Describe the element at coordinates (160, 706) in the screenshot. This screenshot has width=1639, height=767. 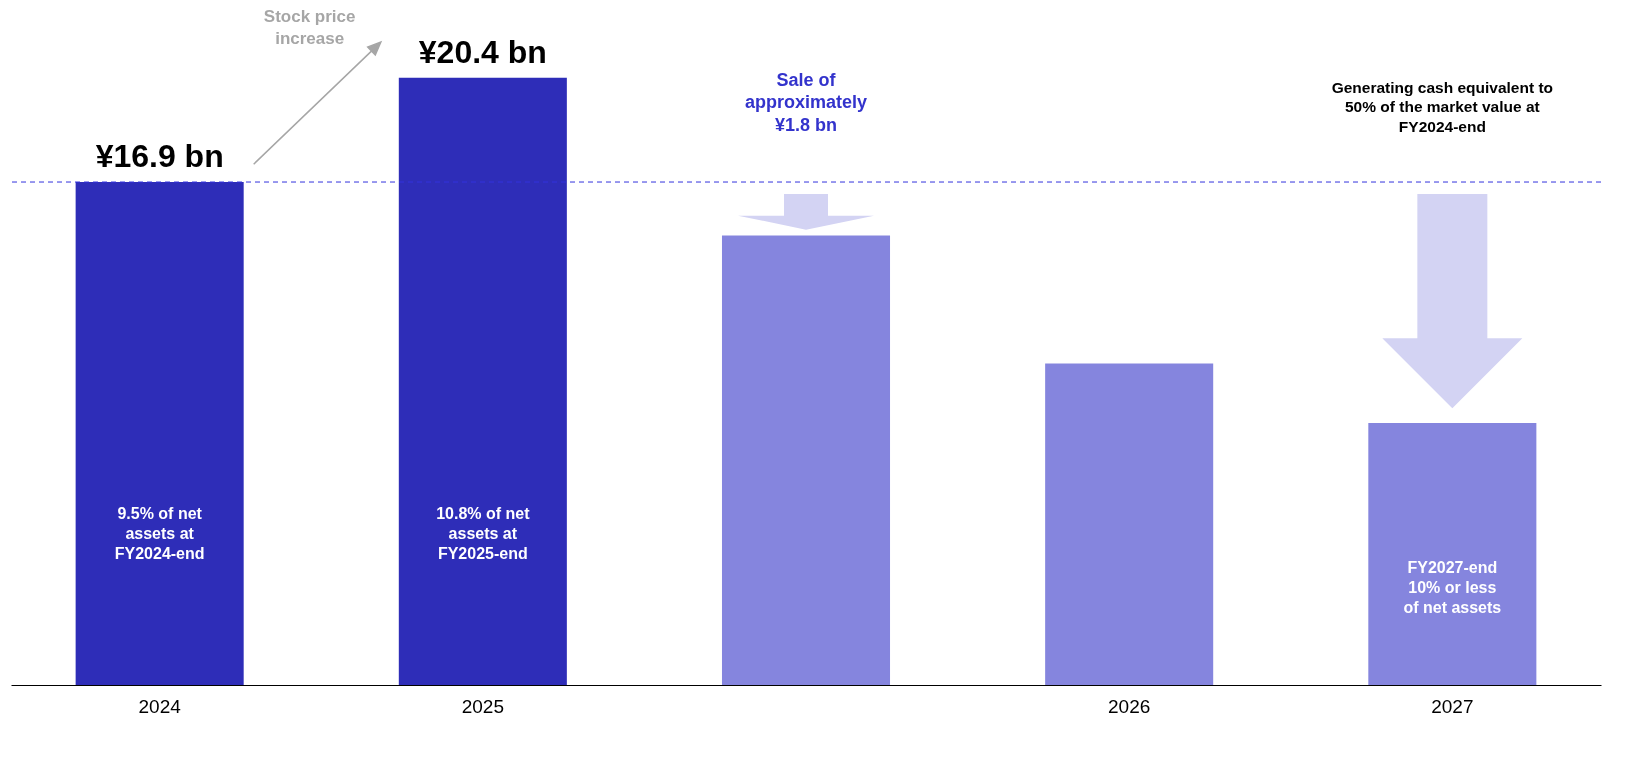
I see `x-tick-label: 2024` at that location.